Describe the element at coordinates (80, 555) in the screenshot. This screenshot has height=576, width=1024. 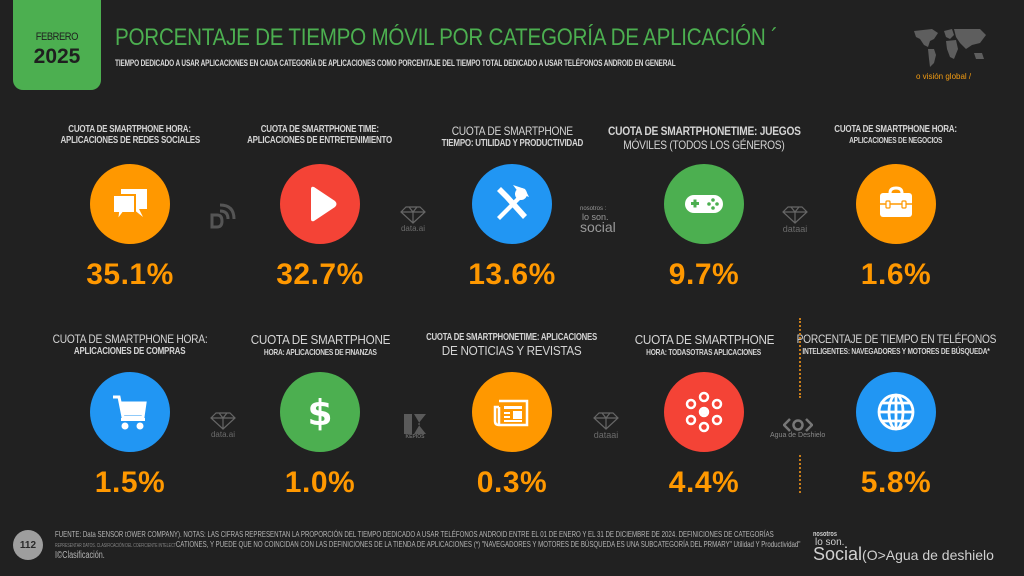
I see `footer-line-3: I©Clasificación.` at that location.